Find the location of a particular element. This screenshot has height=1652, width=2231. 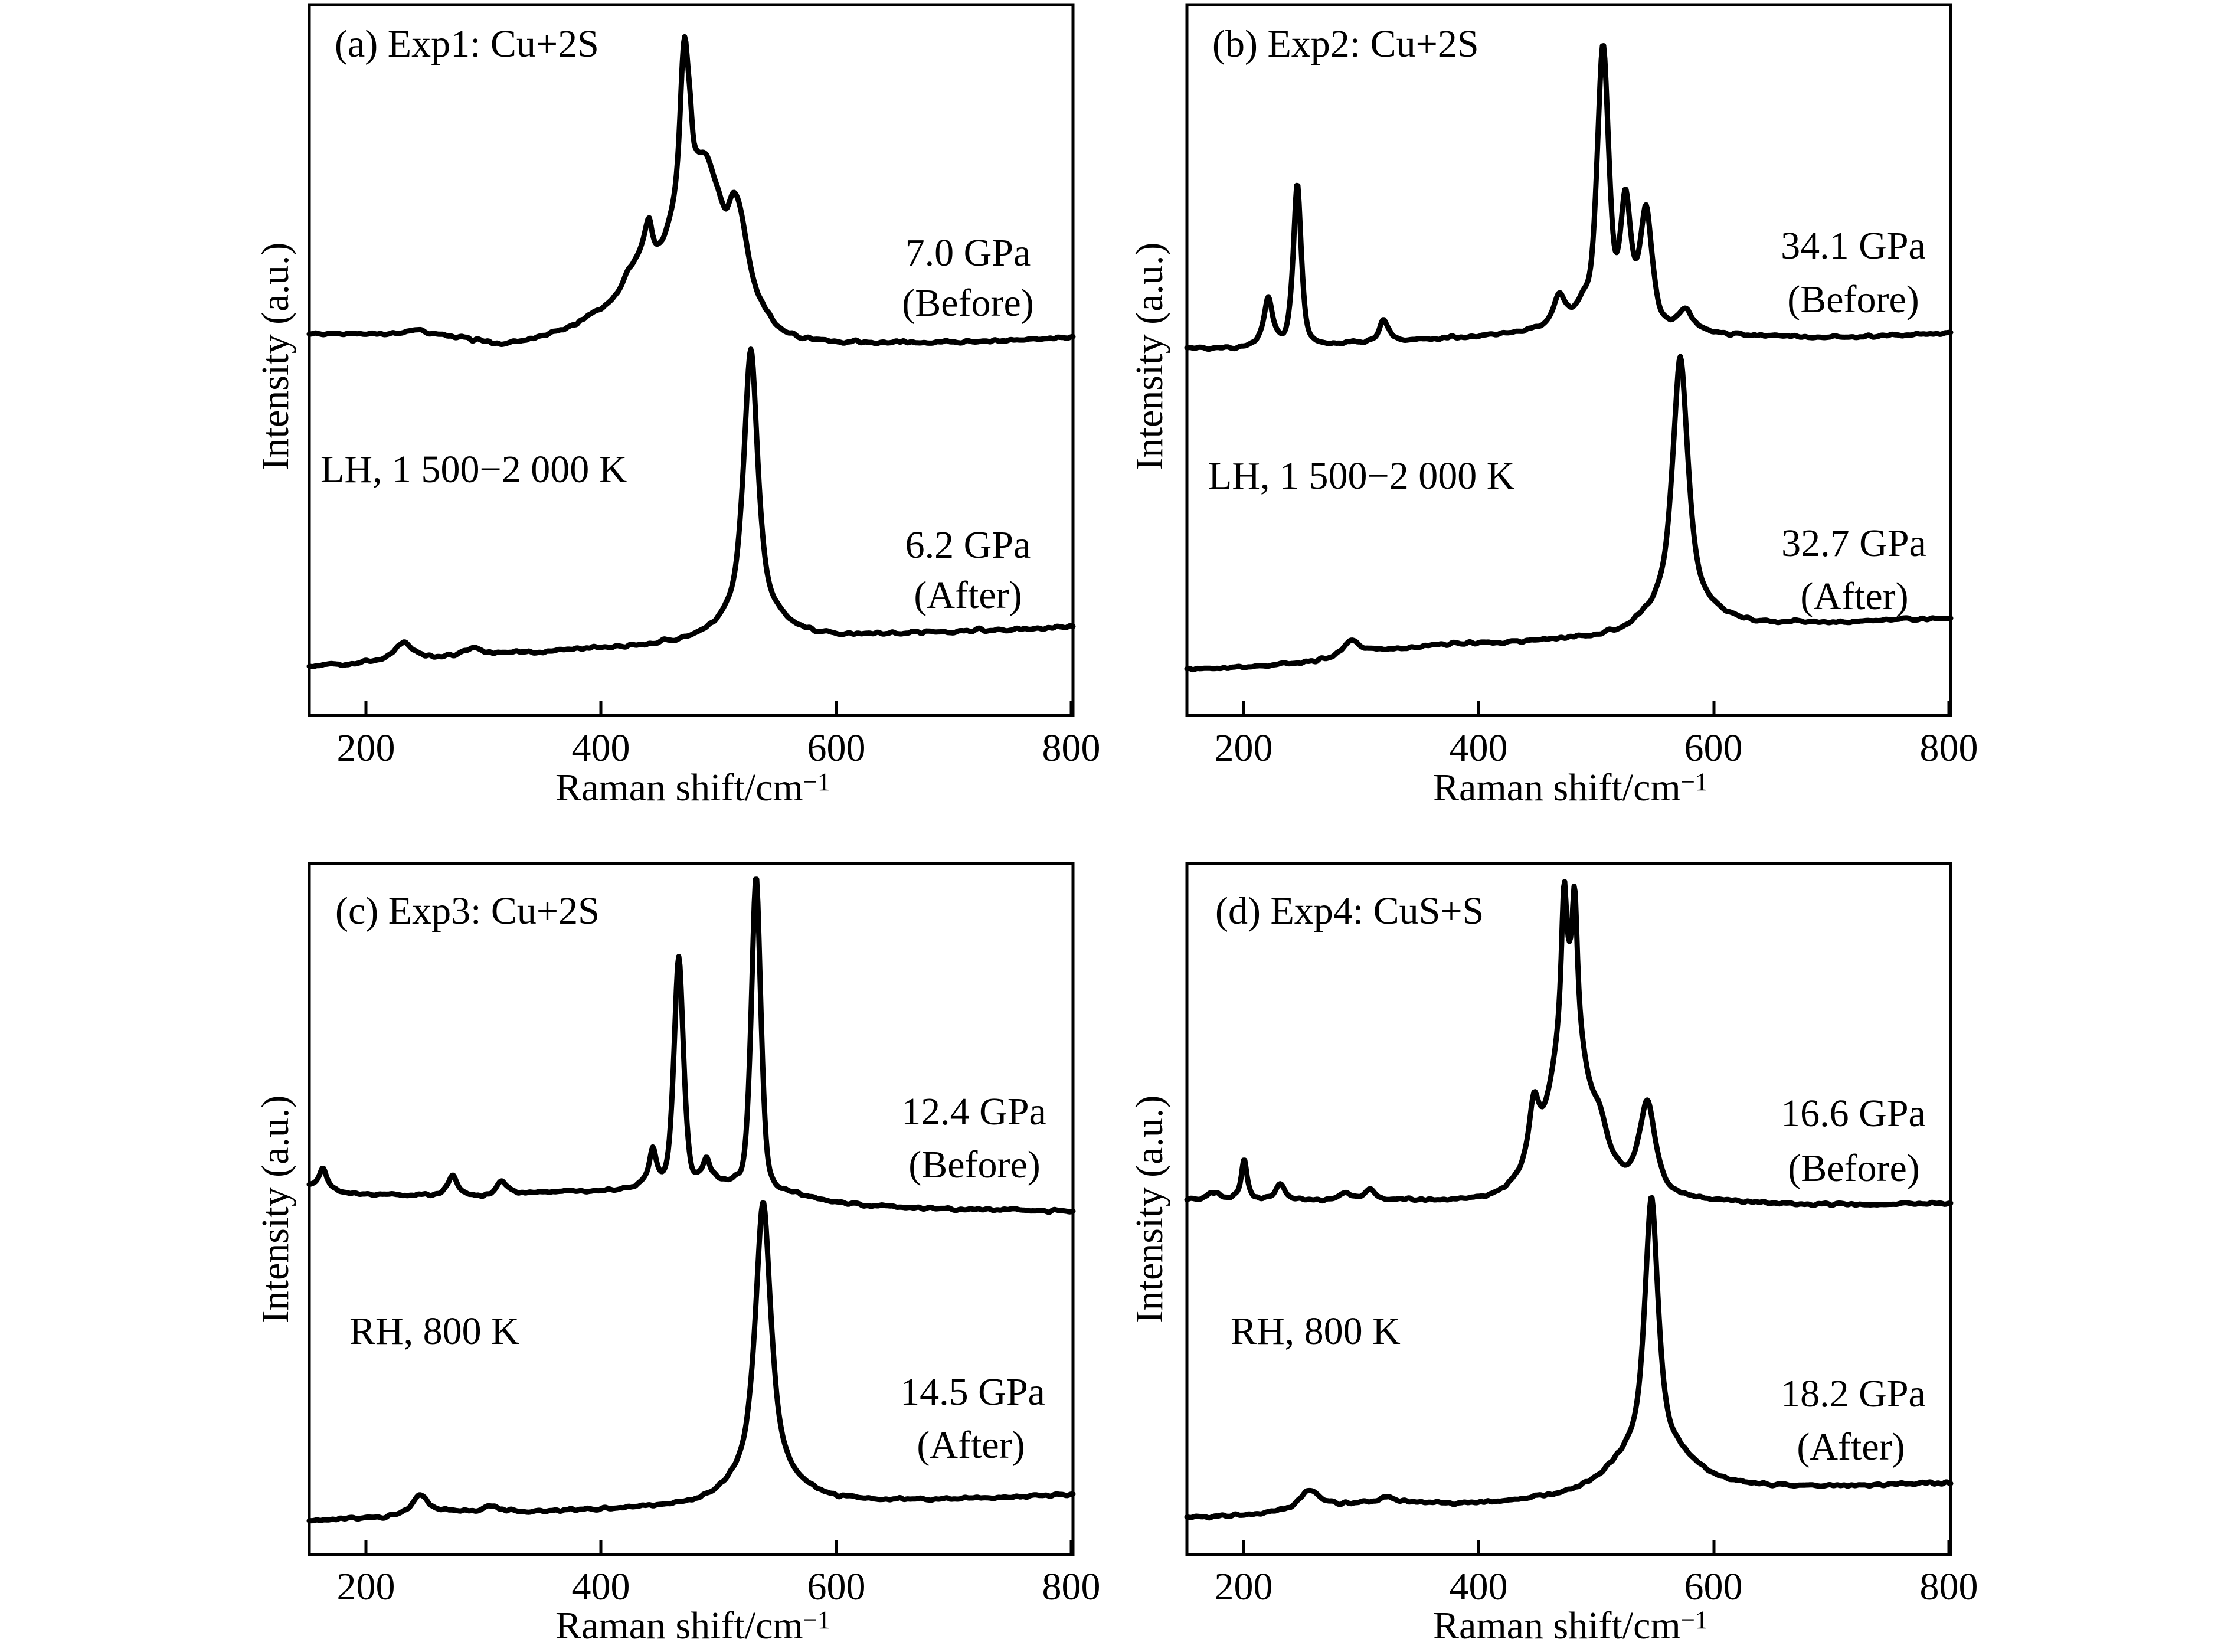

svg-text: (c) Exp3: Cu+2S is located at coordinates (467, 911).